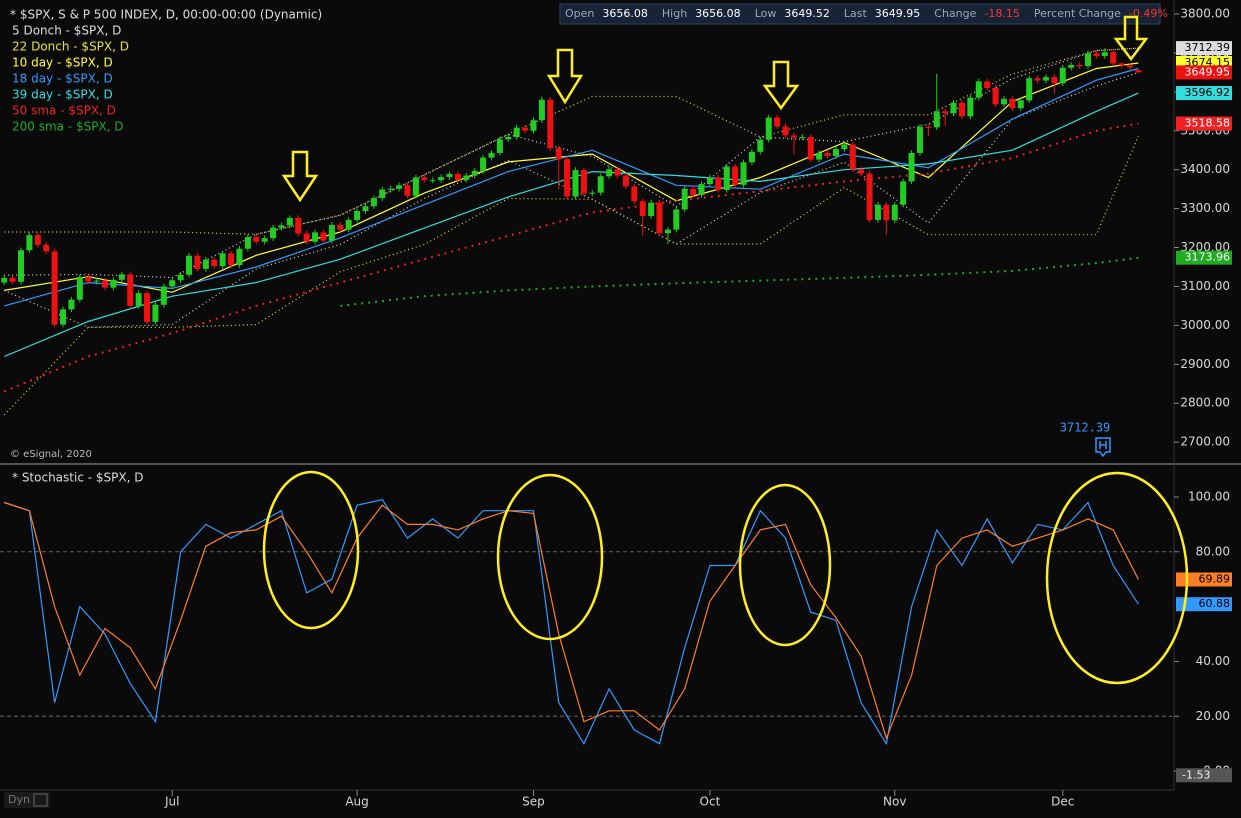 The image size is (1241, 818). Describe the element at coordinates (1209, 496) in the screenshot. I see `y-tick-label: 100.00` at that location.